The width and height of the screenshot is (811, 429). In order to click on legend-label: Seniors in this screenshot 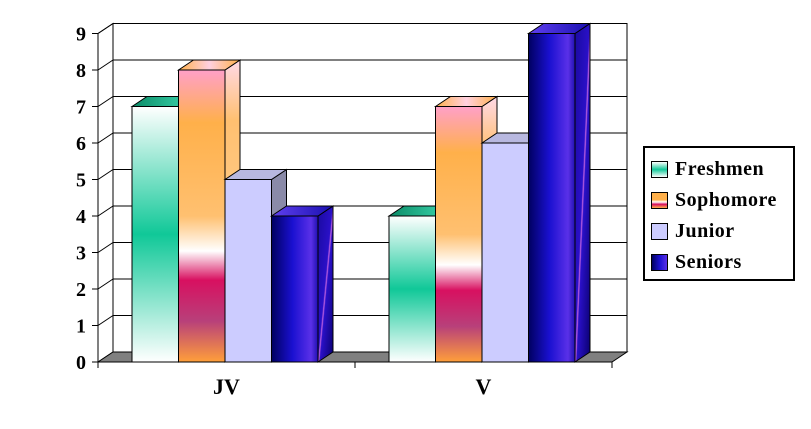, I will do `click(708, 262)`.